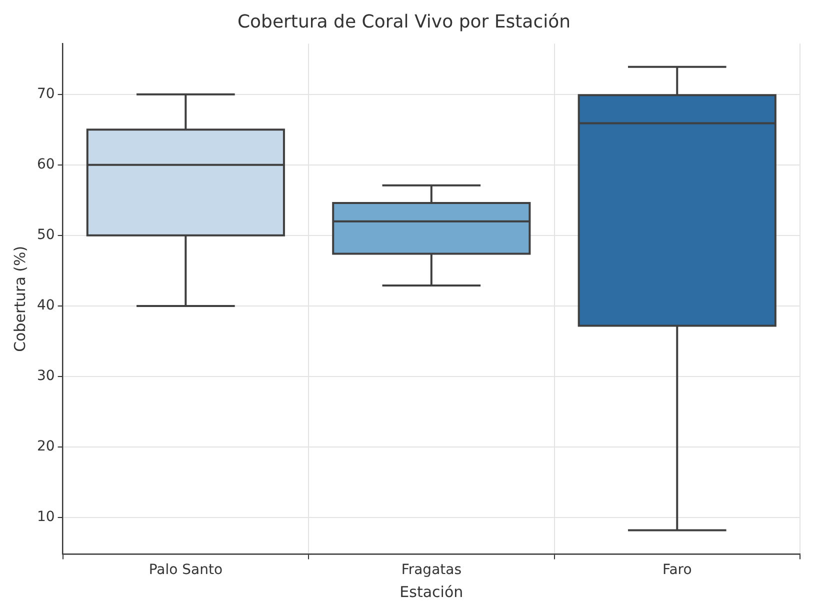  I want to click on y-tick-label: 20, so click(45, 446).